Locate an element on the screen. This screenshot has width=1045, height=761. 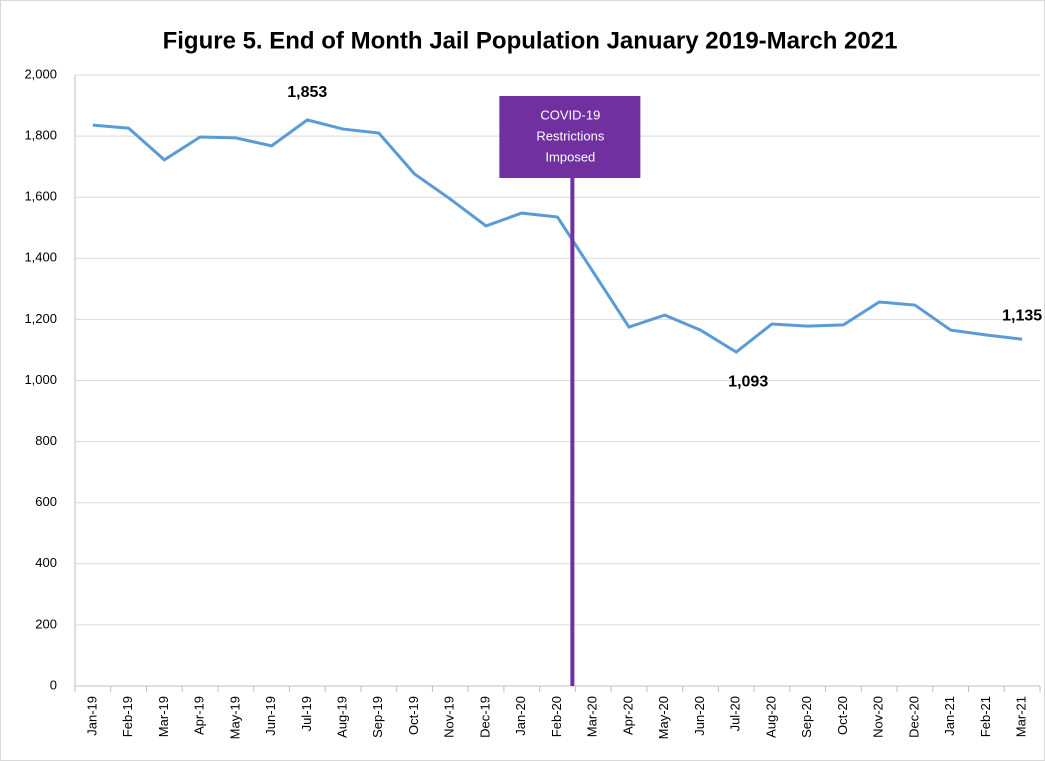
x-tick-label: Jan-19 is located at coordinates (91, 716).